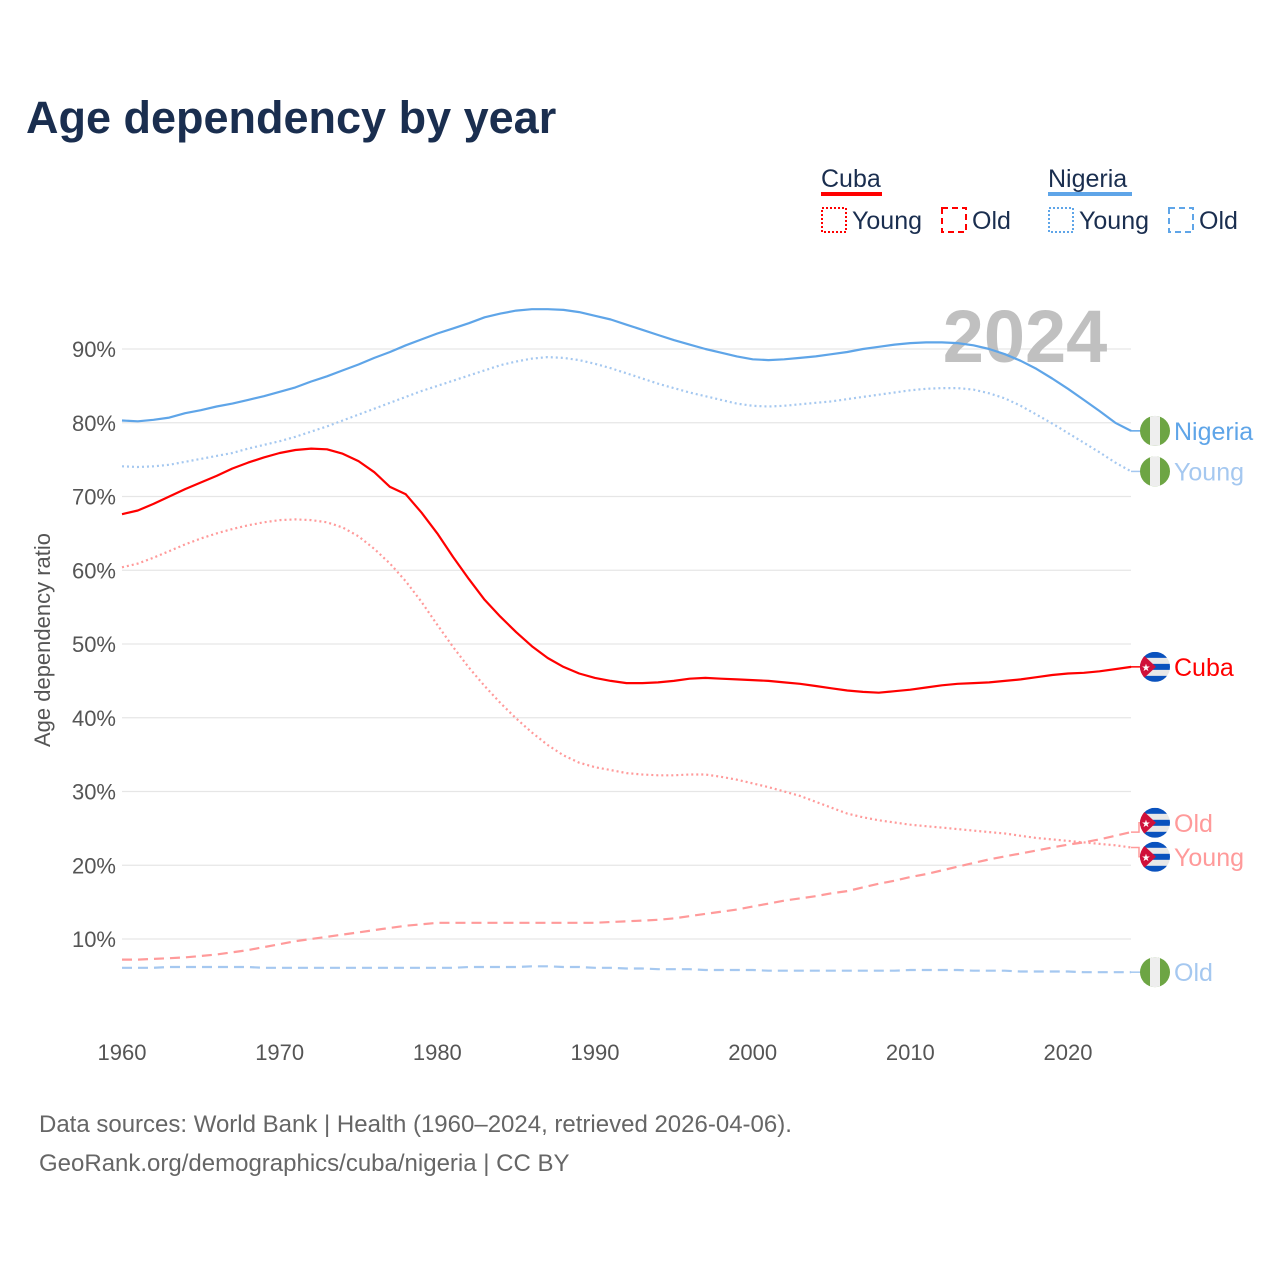 The width and height of the screenshot is (1280, 1285). I want to click on legend-nigeria-young-swatch, so click(1061, 220).